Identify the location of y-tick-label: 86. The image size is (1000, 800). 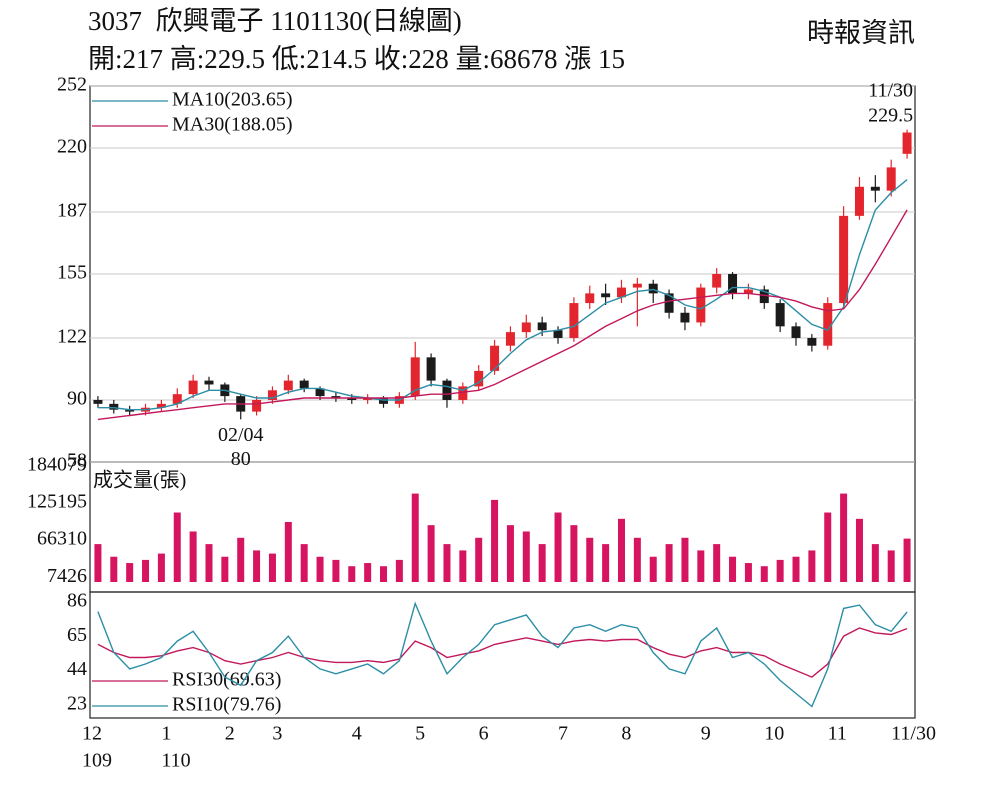
(77, 600).